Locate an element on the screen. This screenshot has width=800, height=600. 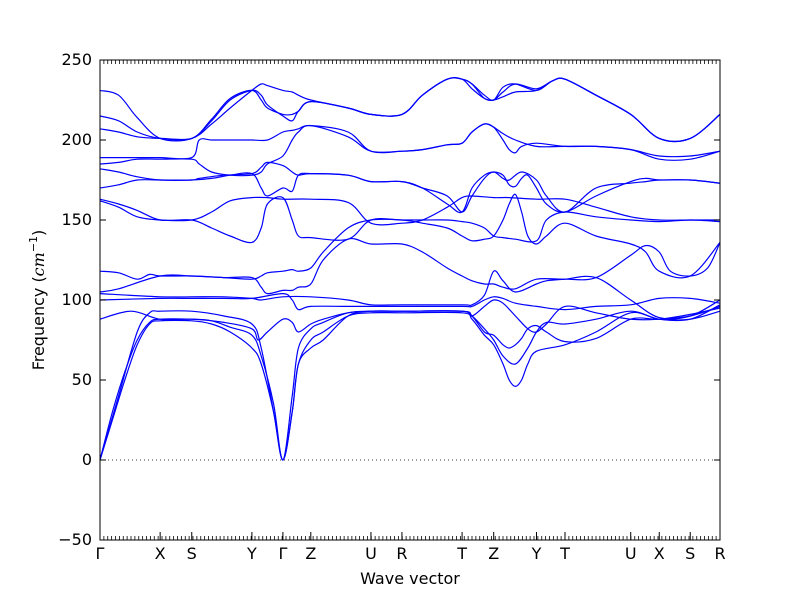
y-tick-label: 50 is located at coordinates (82, 379).